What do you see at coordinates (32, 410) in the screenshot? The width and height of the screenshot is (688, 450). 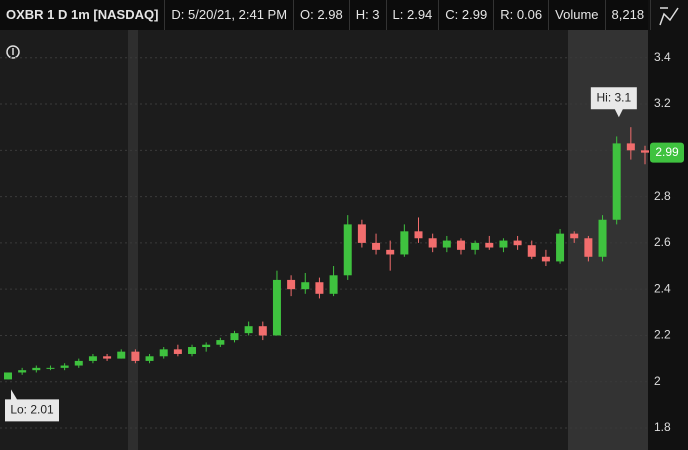 I see `low-annotation: Lo: 2.01` at bounding box center [32, 410].